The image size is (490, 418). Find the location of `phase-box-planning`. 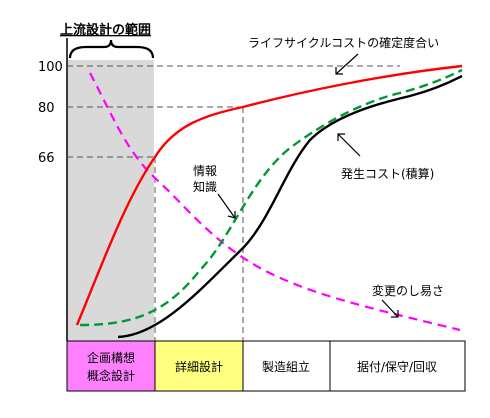

phase-box-planning is located at coordinates (111, 366).